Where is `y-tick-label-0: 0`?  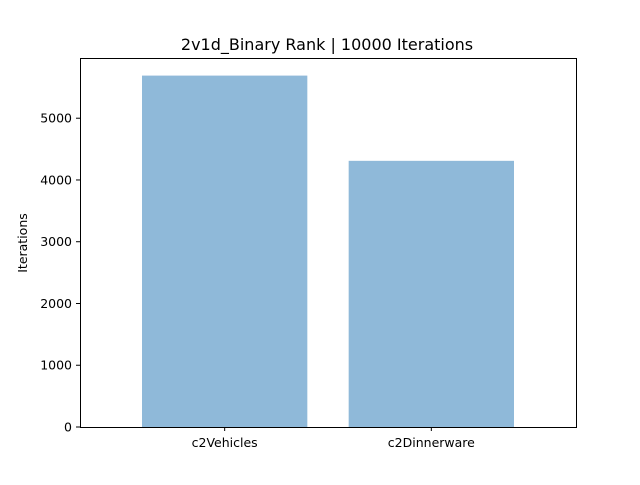
y-tick-label-0: 0 is located at coordinates (68, 427).